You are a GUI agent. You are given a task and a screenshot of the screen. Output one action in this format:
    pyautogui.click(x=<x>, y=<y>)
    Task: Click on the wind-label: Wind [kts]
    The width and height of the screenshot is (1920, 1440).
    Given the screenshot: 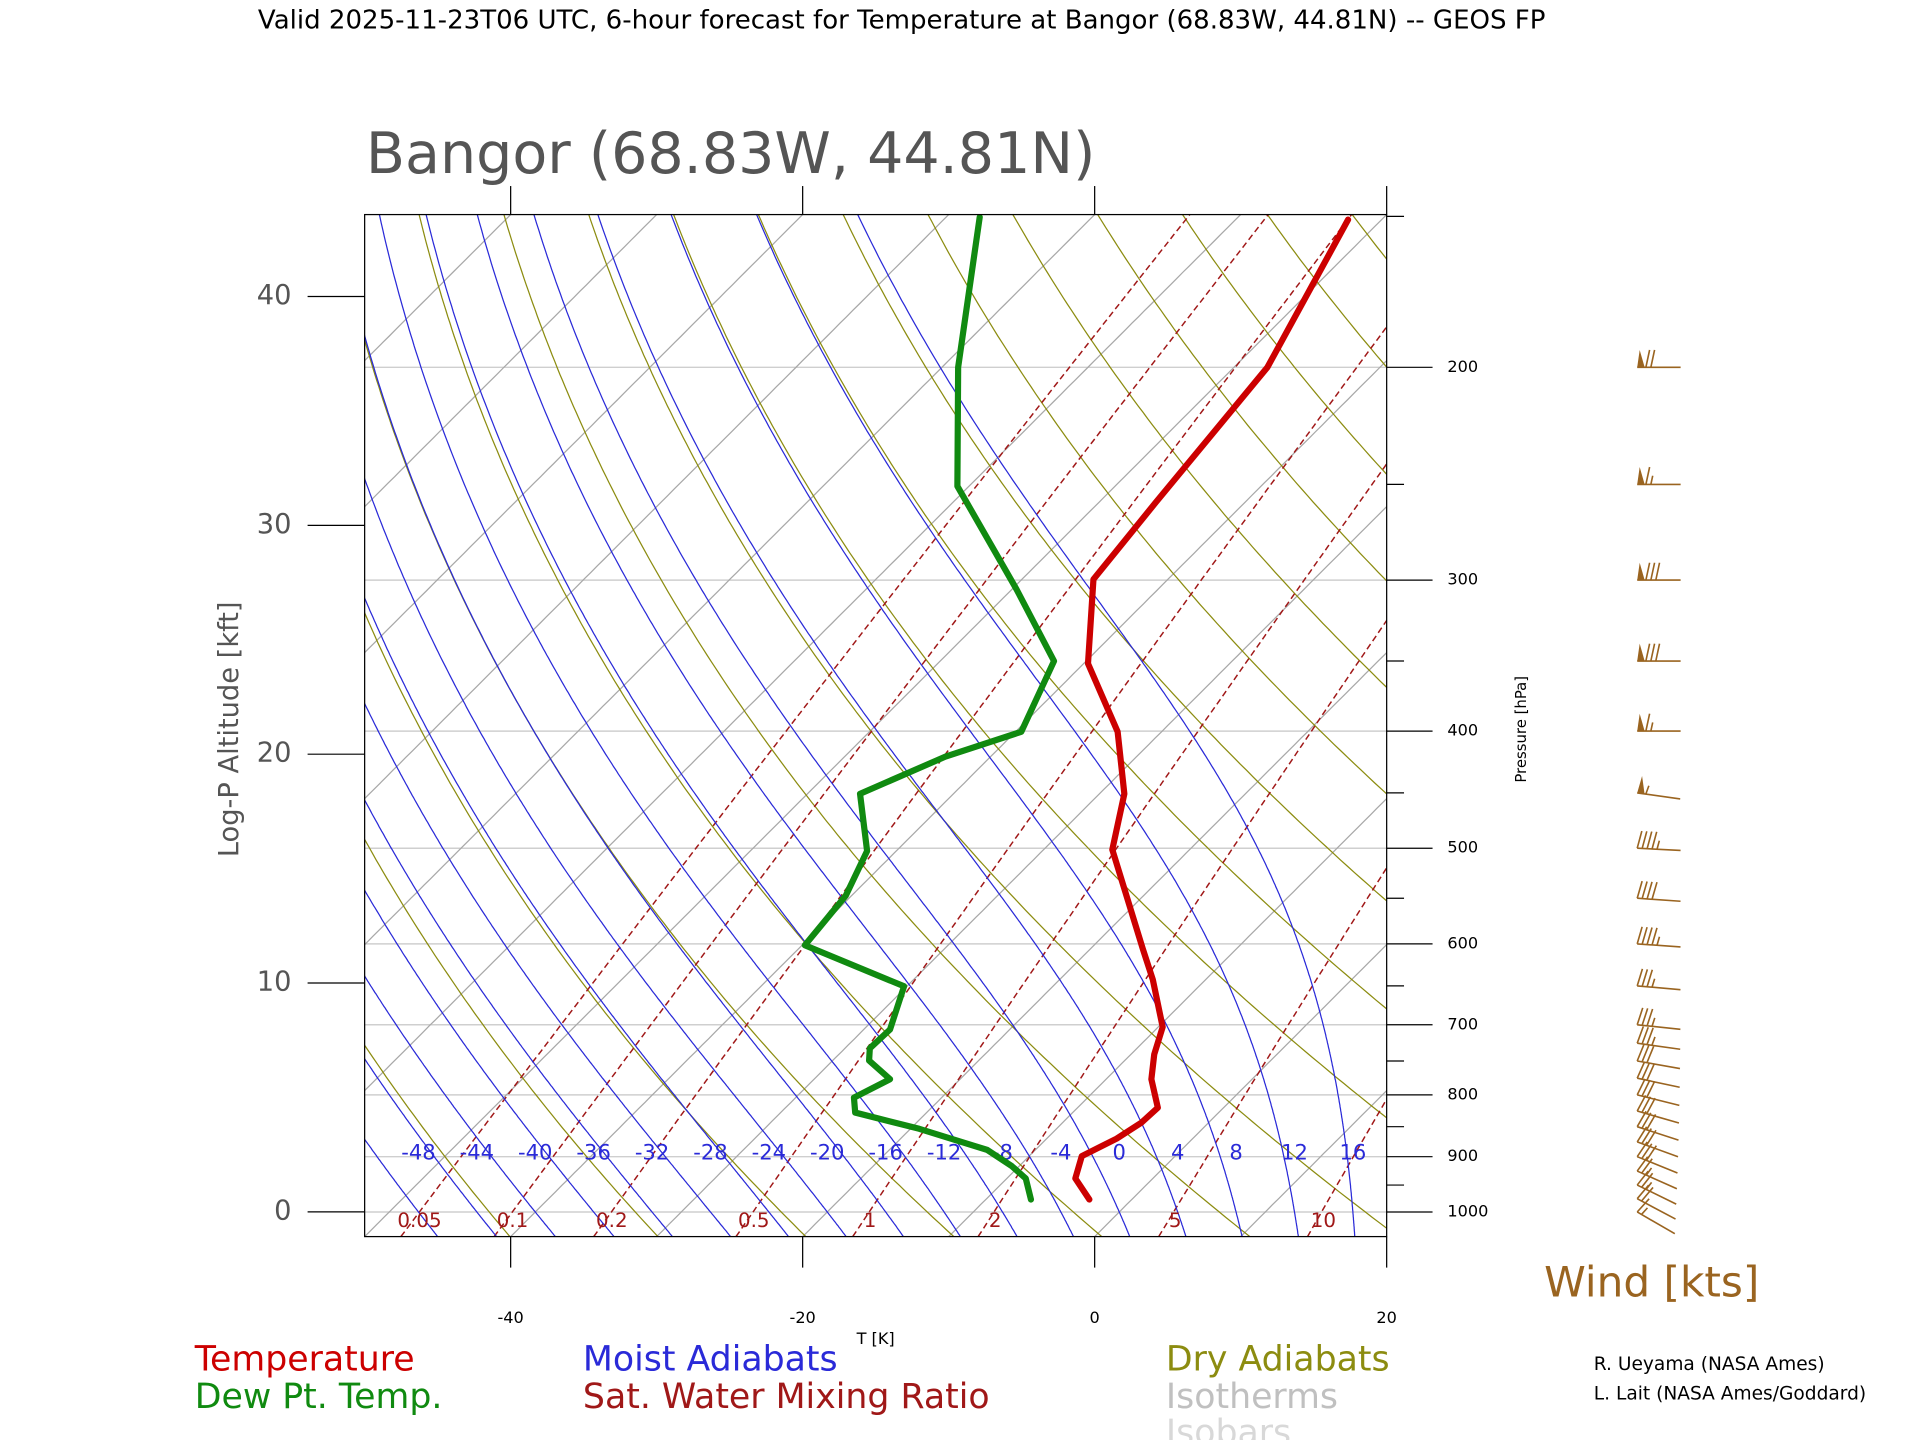 What is the action you would take?
    pyautogui.click(x=1651, y=1281)
    